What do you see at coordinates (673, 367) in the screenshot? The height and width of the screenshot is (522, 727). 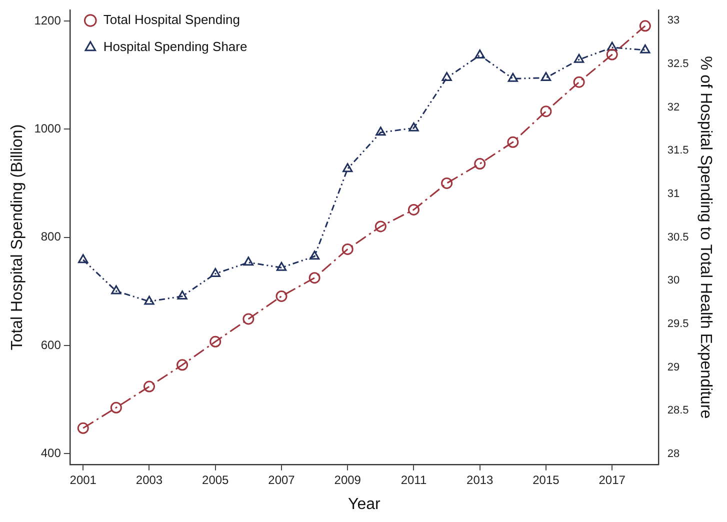 I see `y2-tick-label: 29` at bounding box center [673, 367].